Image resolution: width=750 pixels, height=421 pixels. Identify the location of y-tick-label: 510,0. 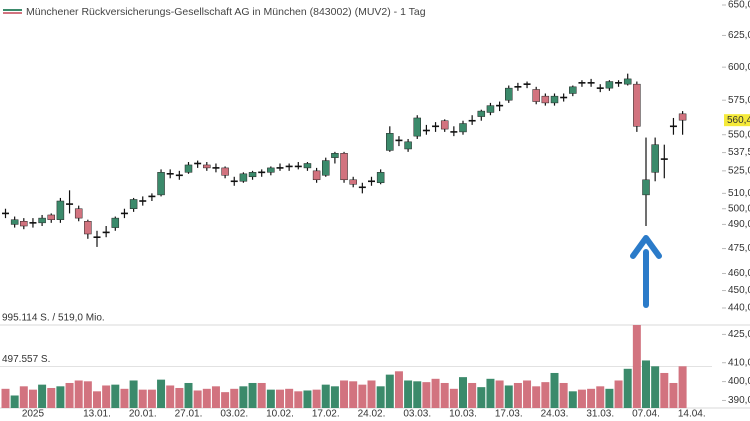
(739, 193).